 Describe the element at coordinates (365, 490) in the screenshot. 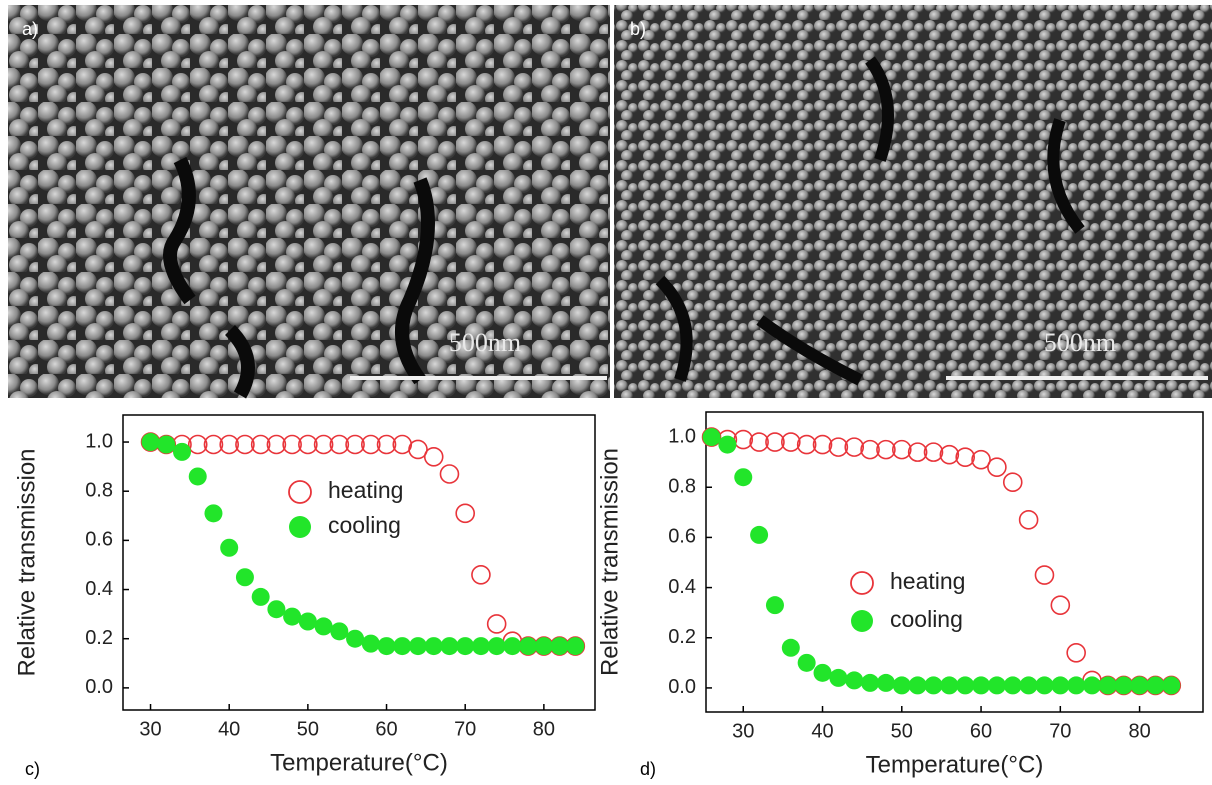

I see `legend-label: heating` at that location.